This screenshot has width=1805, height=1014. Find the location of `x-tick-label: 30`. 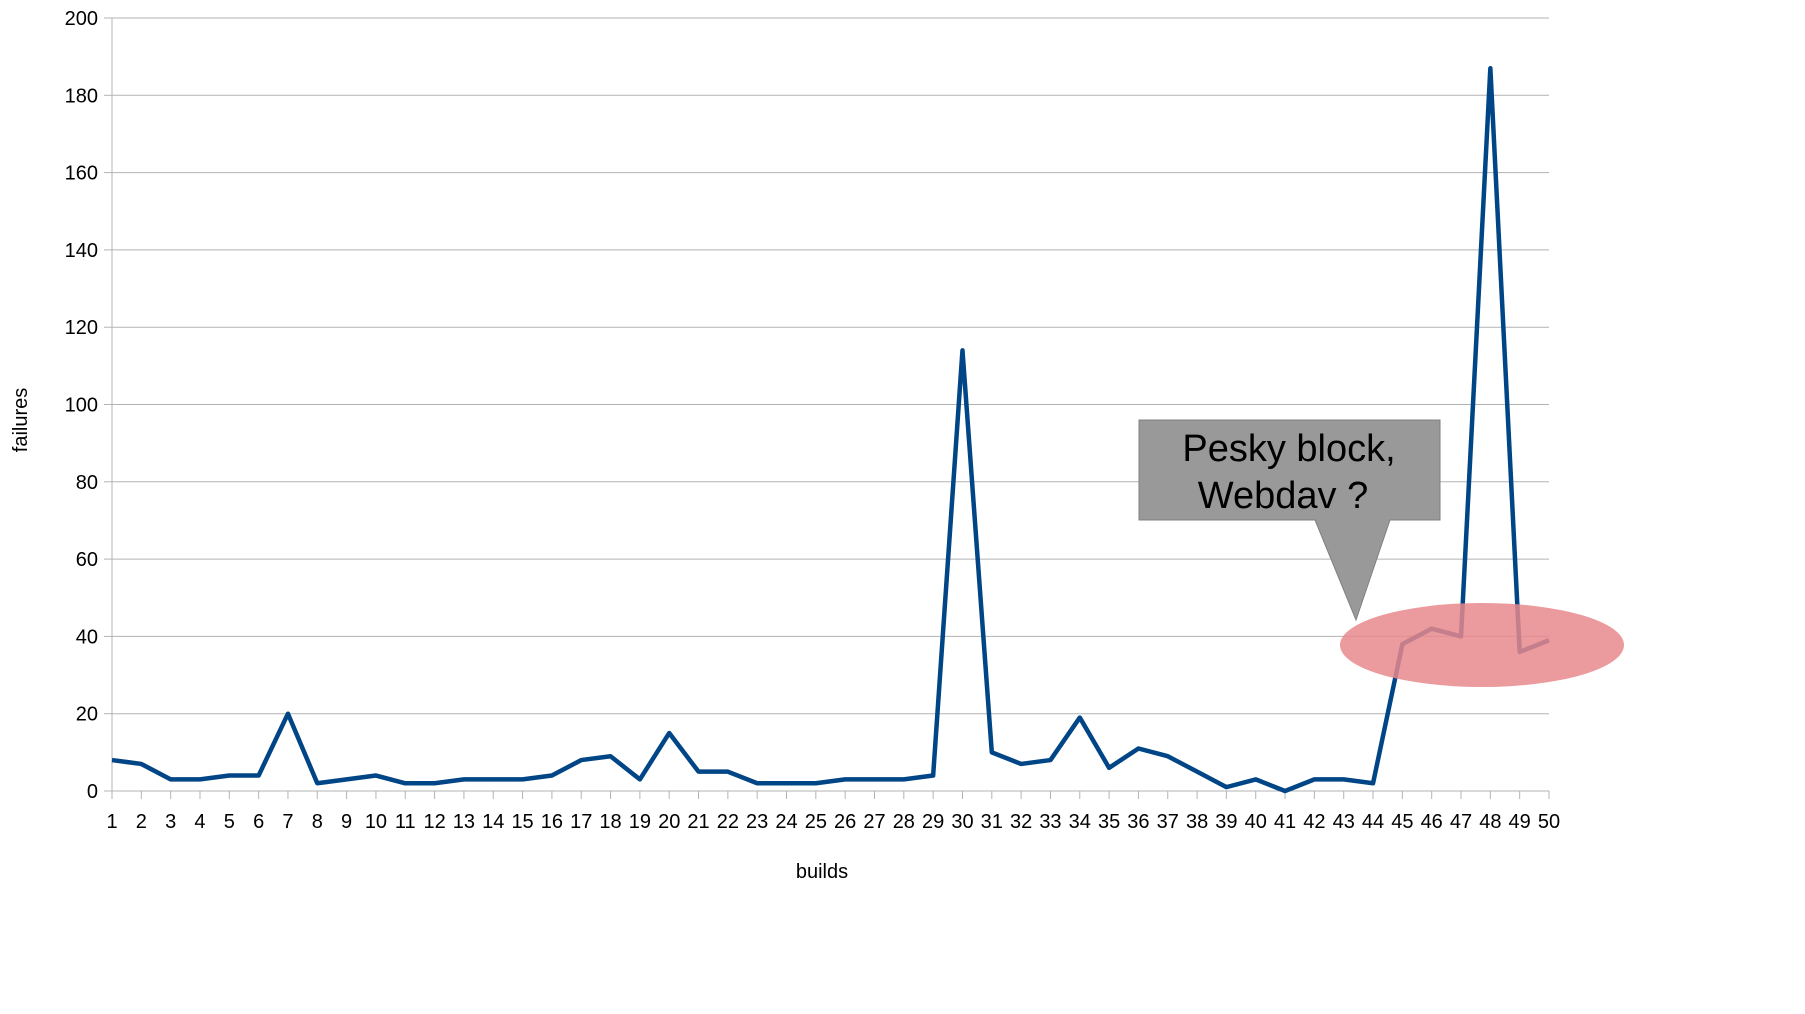

x-tick-label: 30 is located at coordinates (962, 822).